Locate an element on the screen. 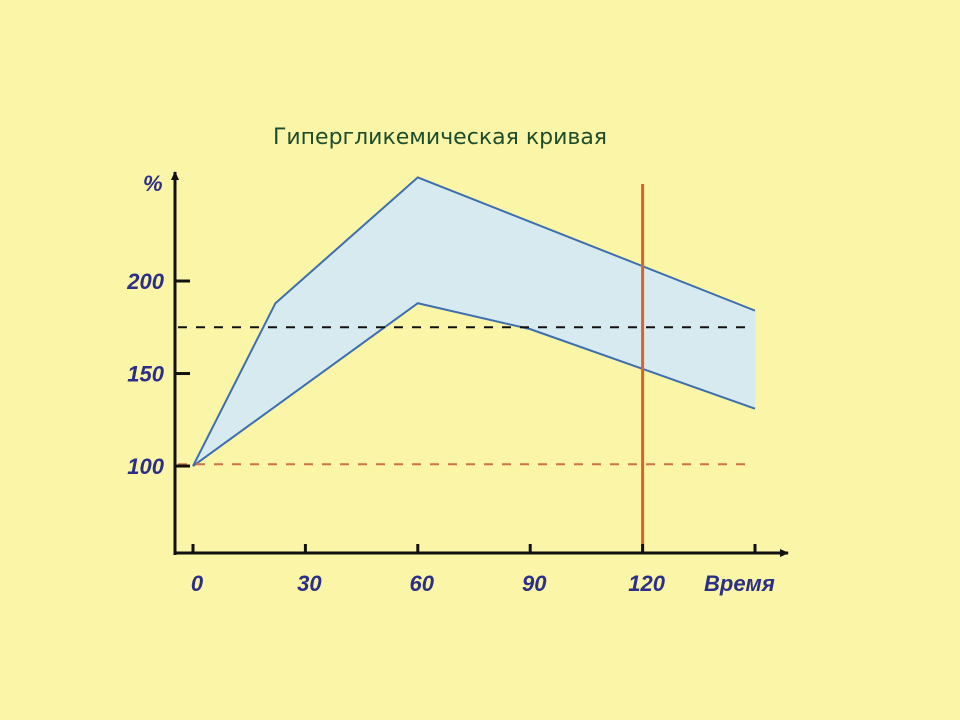  x-tick-label: 30 is located at coordinates (309, 583).